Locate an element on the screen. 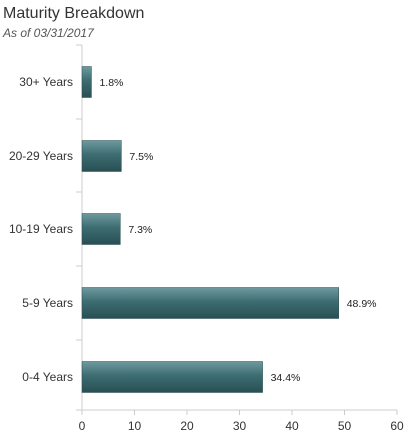 This screenshot has height=438, width=408. x-tick-label: 10 is located at coordinates (135, 426).